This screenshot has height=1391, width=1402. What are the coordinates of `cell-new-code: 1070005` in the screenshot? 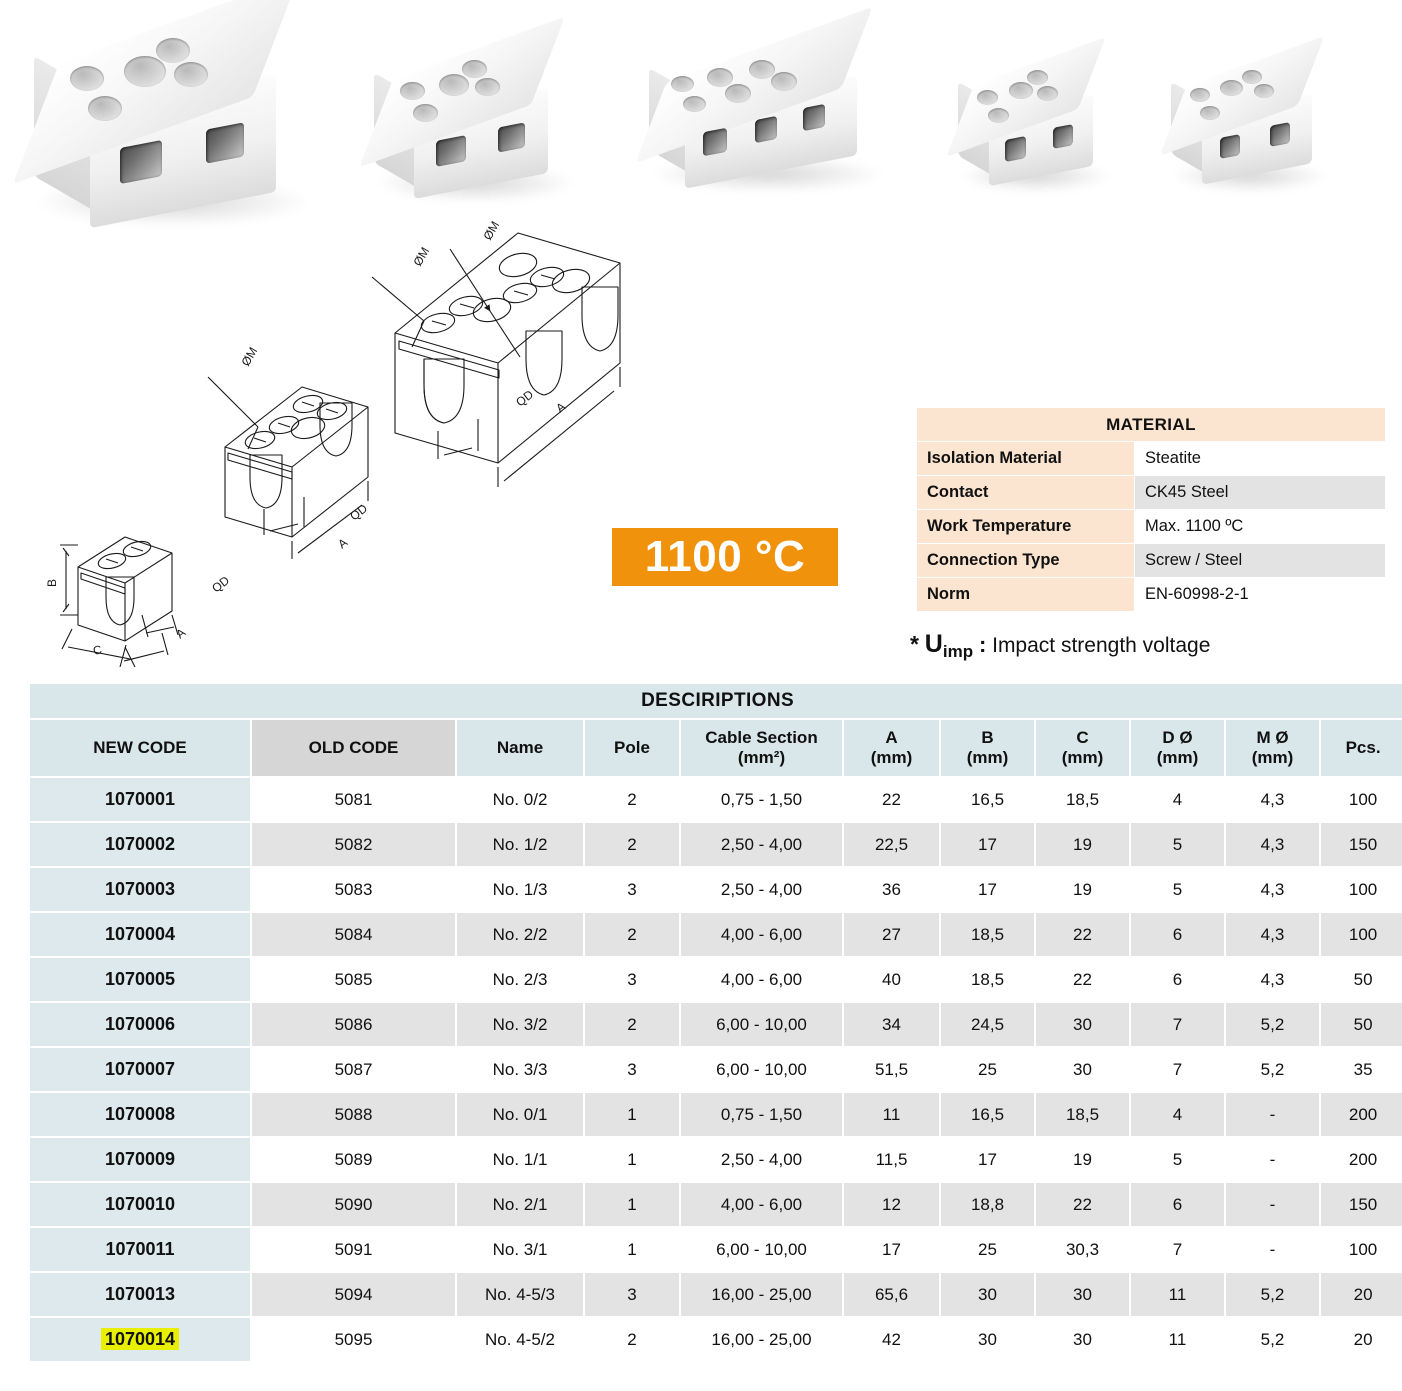 It's located at (140, 979).